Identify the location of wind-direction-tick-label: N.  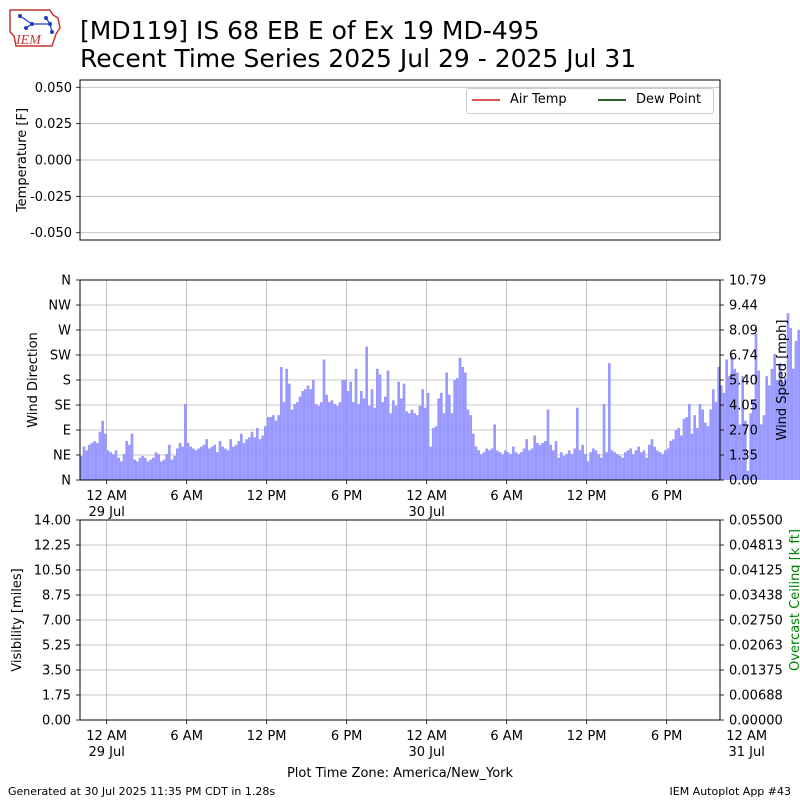
(66, 281).